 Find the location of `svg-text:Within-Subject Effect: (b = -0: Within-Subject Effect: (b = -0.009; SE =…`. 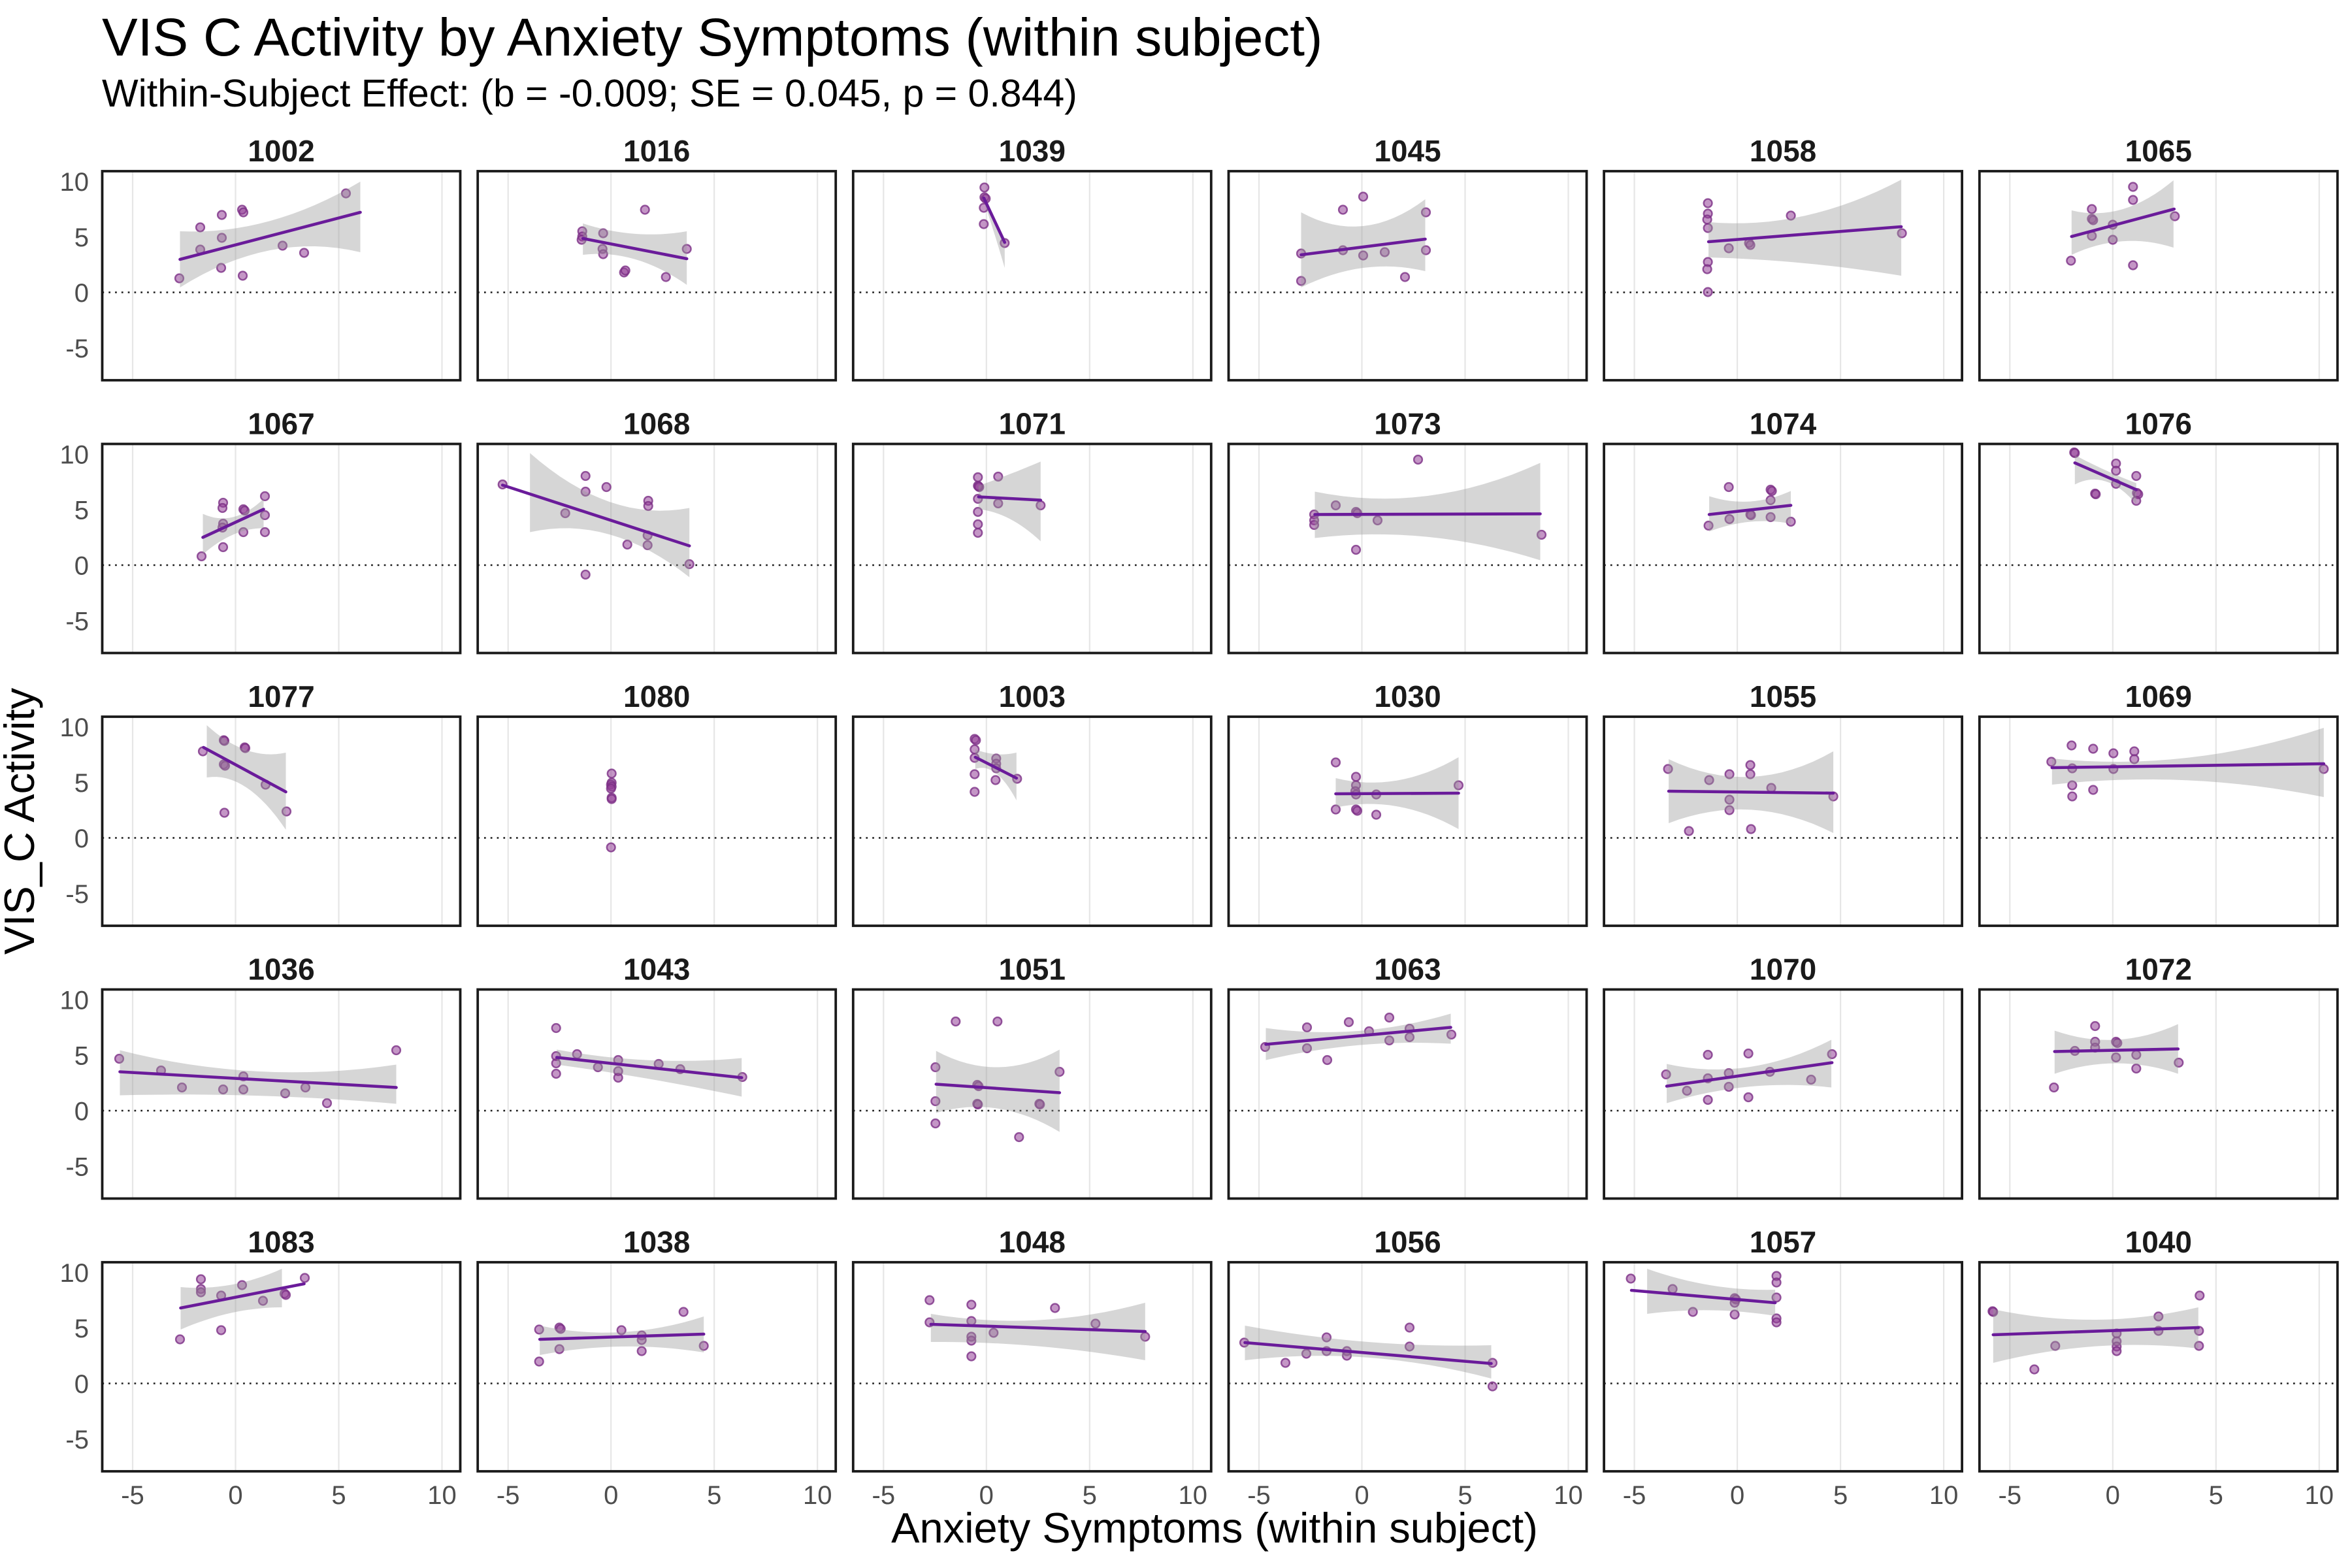

svg-text:Within-Subject Effect: (b = -0: Within-Subject Effect: (b = -0.009; SE =… is located at coordinates (589, 93).